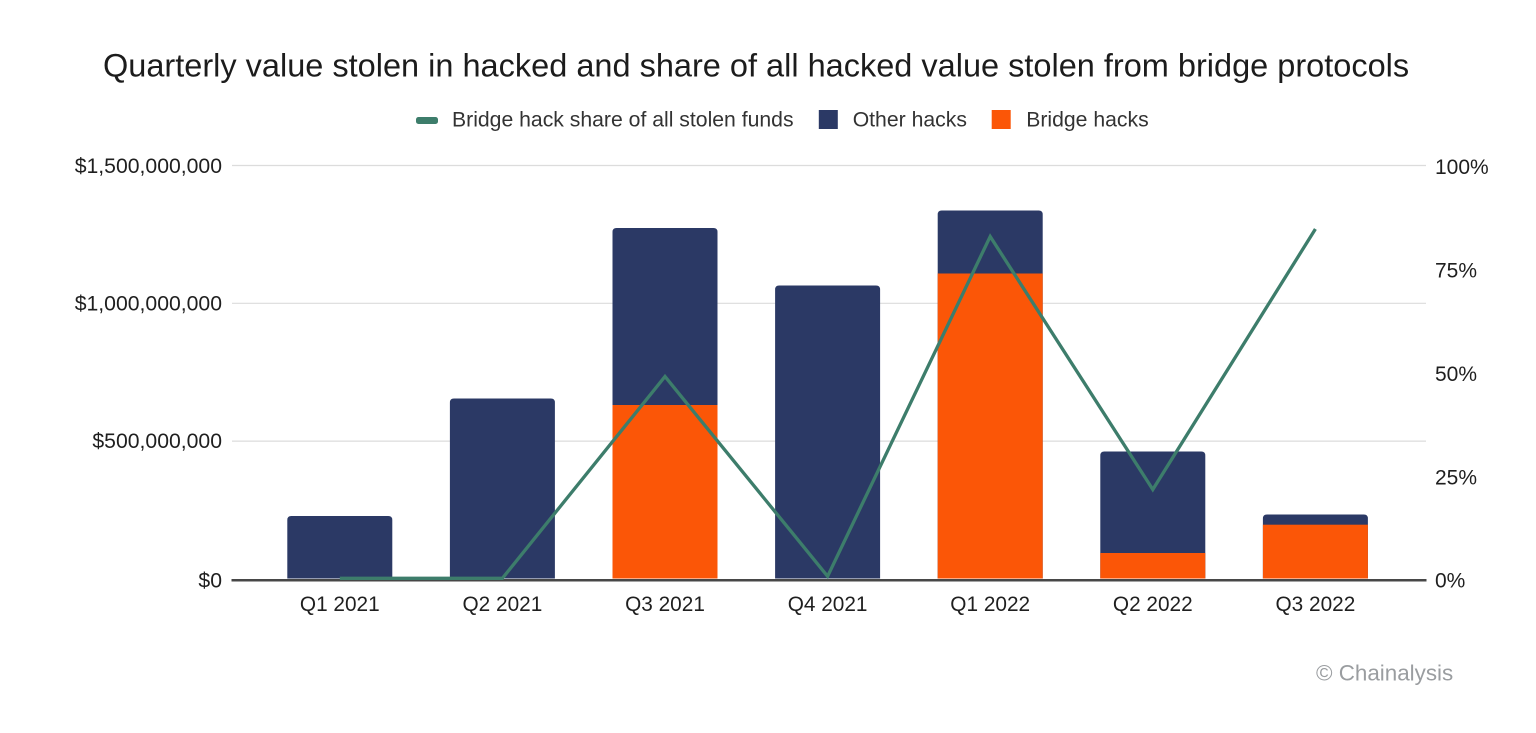  I want to click on svg-text: 50%, so click(1456, 374).